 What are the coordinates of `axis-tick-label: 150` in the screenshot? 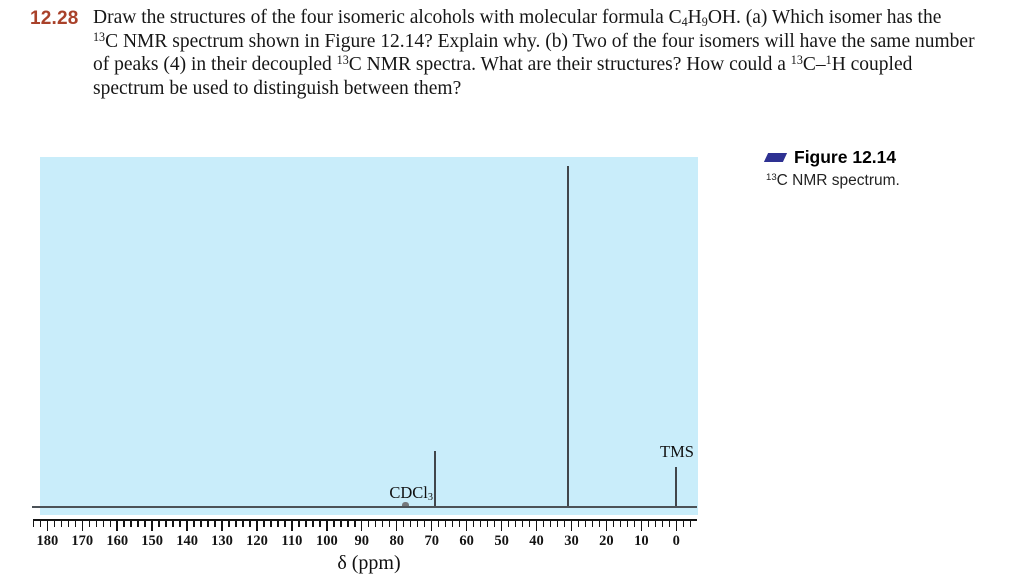 It's located at (152, 541).